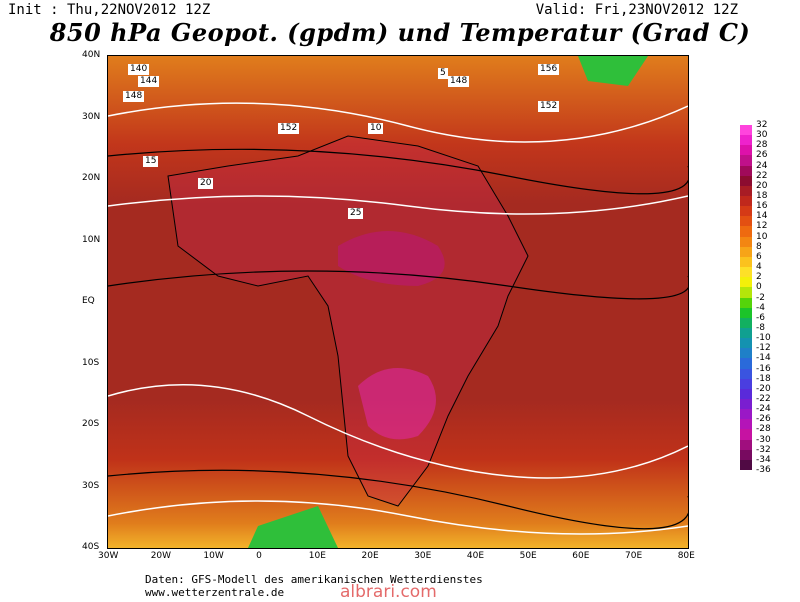 The height and width of the screenshot is (602, 800). Describe the element at coordinates (161, 556) in the screenshot. I see `lon-tick: 20W` at that location.